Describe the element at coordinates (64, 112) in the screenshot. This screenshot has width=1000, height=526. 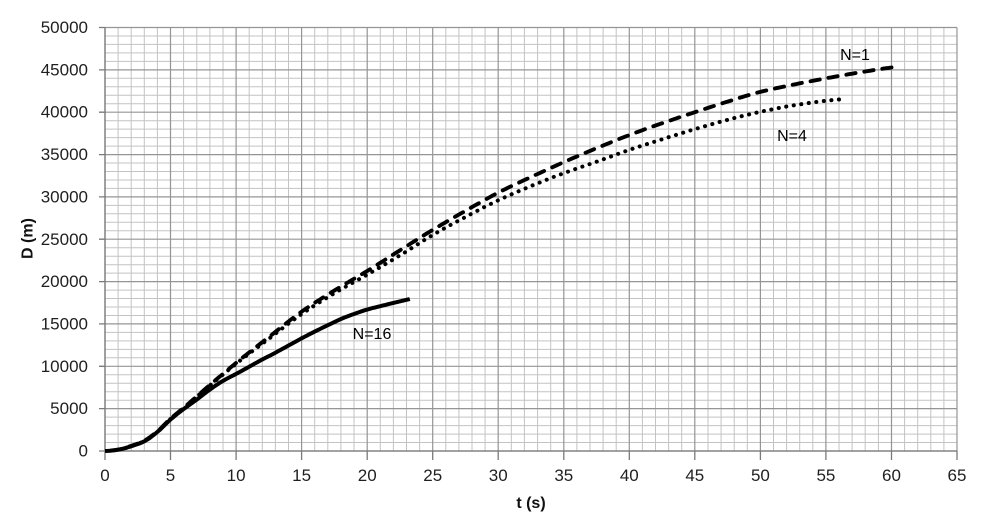
I see `svg-text: 40000` at that location.